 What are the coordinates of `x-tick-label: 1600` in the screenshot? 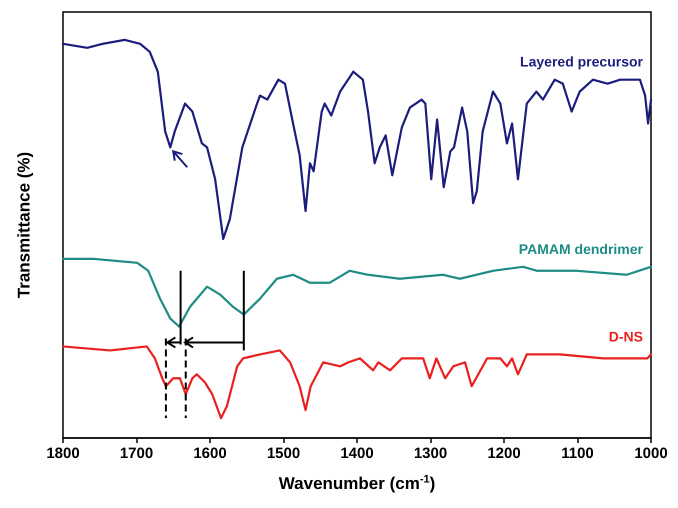 It's located at (210, 453).